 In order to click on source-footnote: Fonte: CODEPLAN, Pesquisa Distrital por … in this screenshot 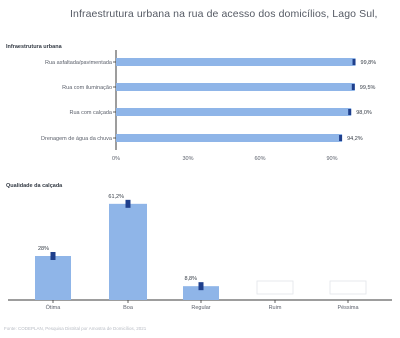, I will do `click(75, 328)`.